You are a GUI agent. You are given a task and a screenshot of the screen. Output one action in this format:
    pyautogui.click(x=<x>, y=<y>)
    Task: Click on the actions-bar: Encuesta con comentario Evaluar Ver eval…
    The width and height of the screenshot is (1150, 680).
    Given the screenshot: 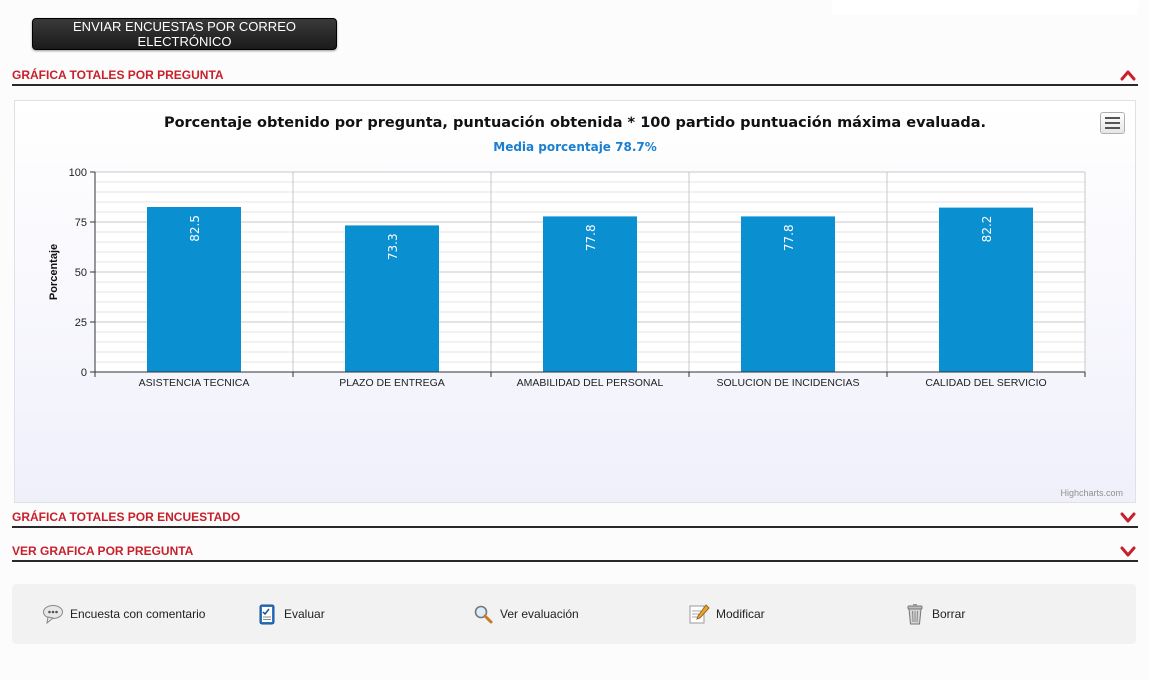 What is the action you would take?
    pyautogui.click(x=574, y=614)
    